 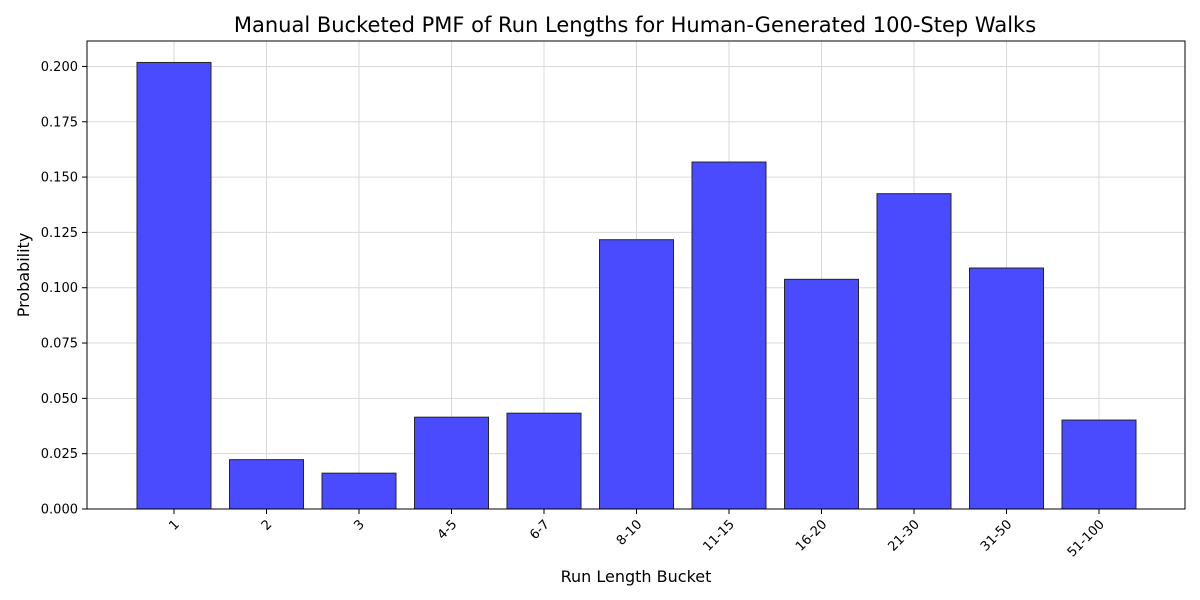 I want to click on x-tick-label: 11-15, so click(x=719, y=535).